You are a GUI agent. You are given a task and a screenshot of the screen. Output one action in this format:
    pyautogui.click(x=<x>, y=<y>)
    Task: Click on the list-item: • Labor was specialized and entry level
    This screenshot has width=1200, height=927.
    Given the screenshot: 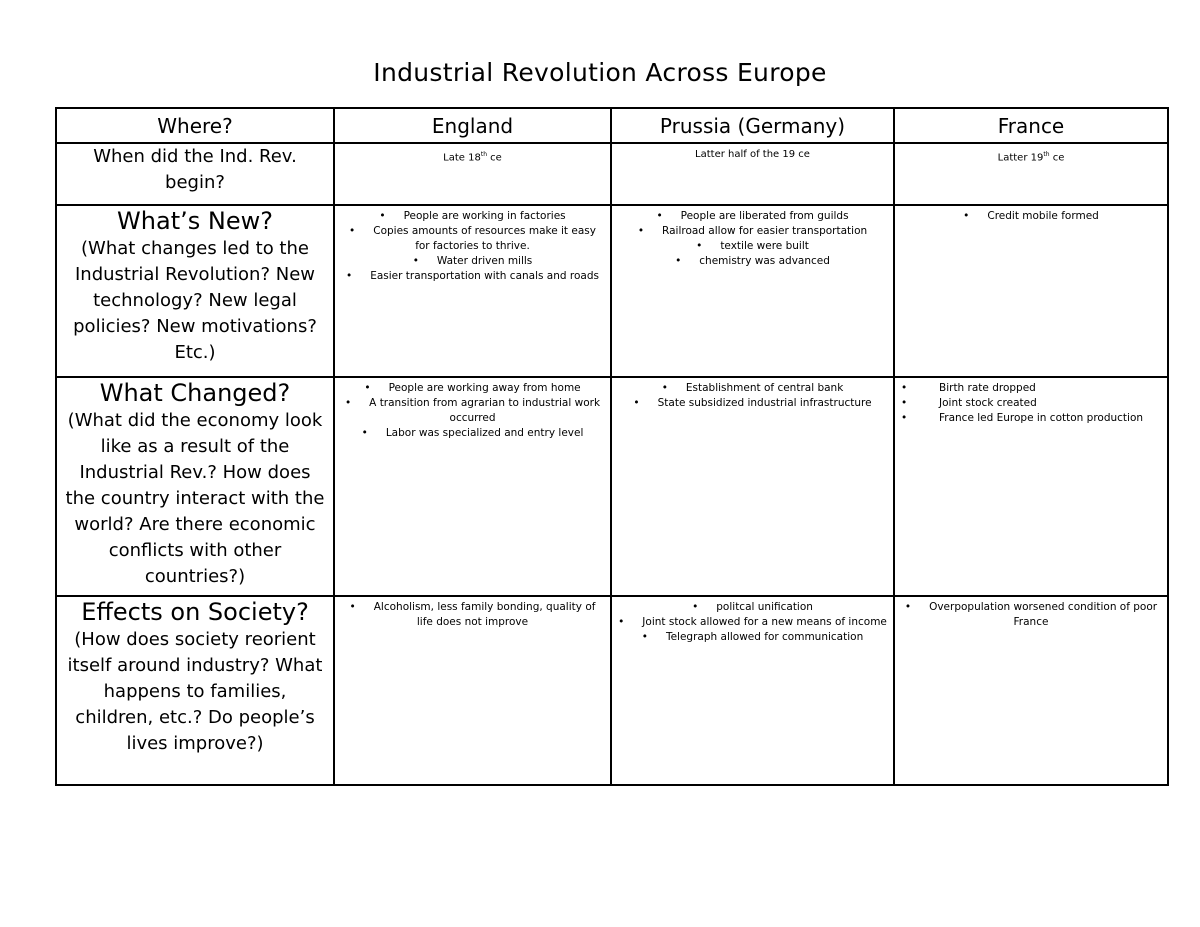 What is the action you would take?
    pyautogui.click(x=472, y=433)
    